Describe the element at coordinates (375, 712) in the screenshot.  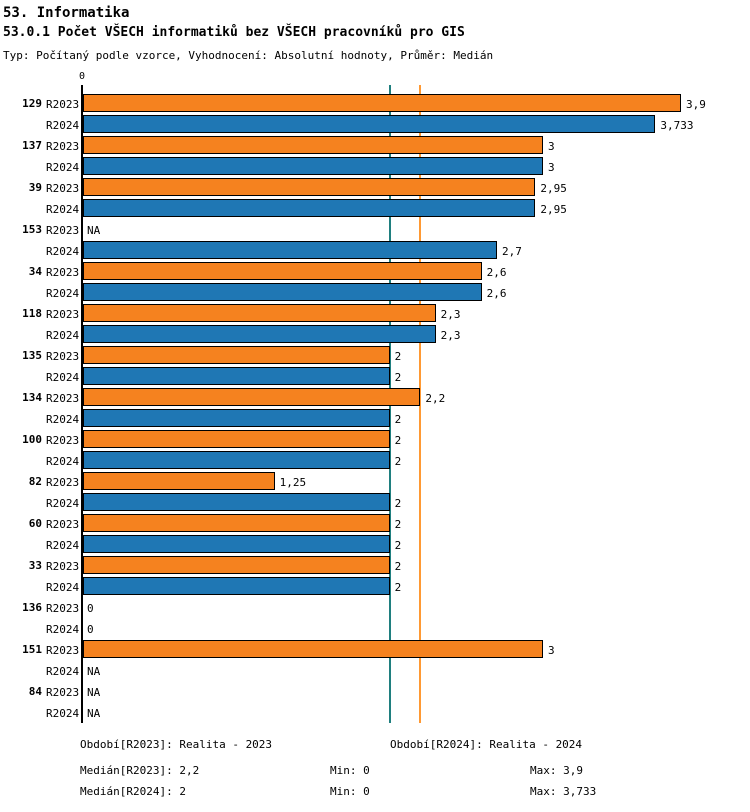
I see `chart-row: R2024 NA` at that location.